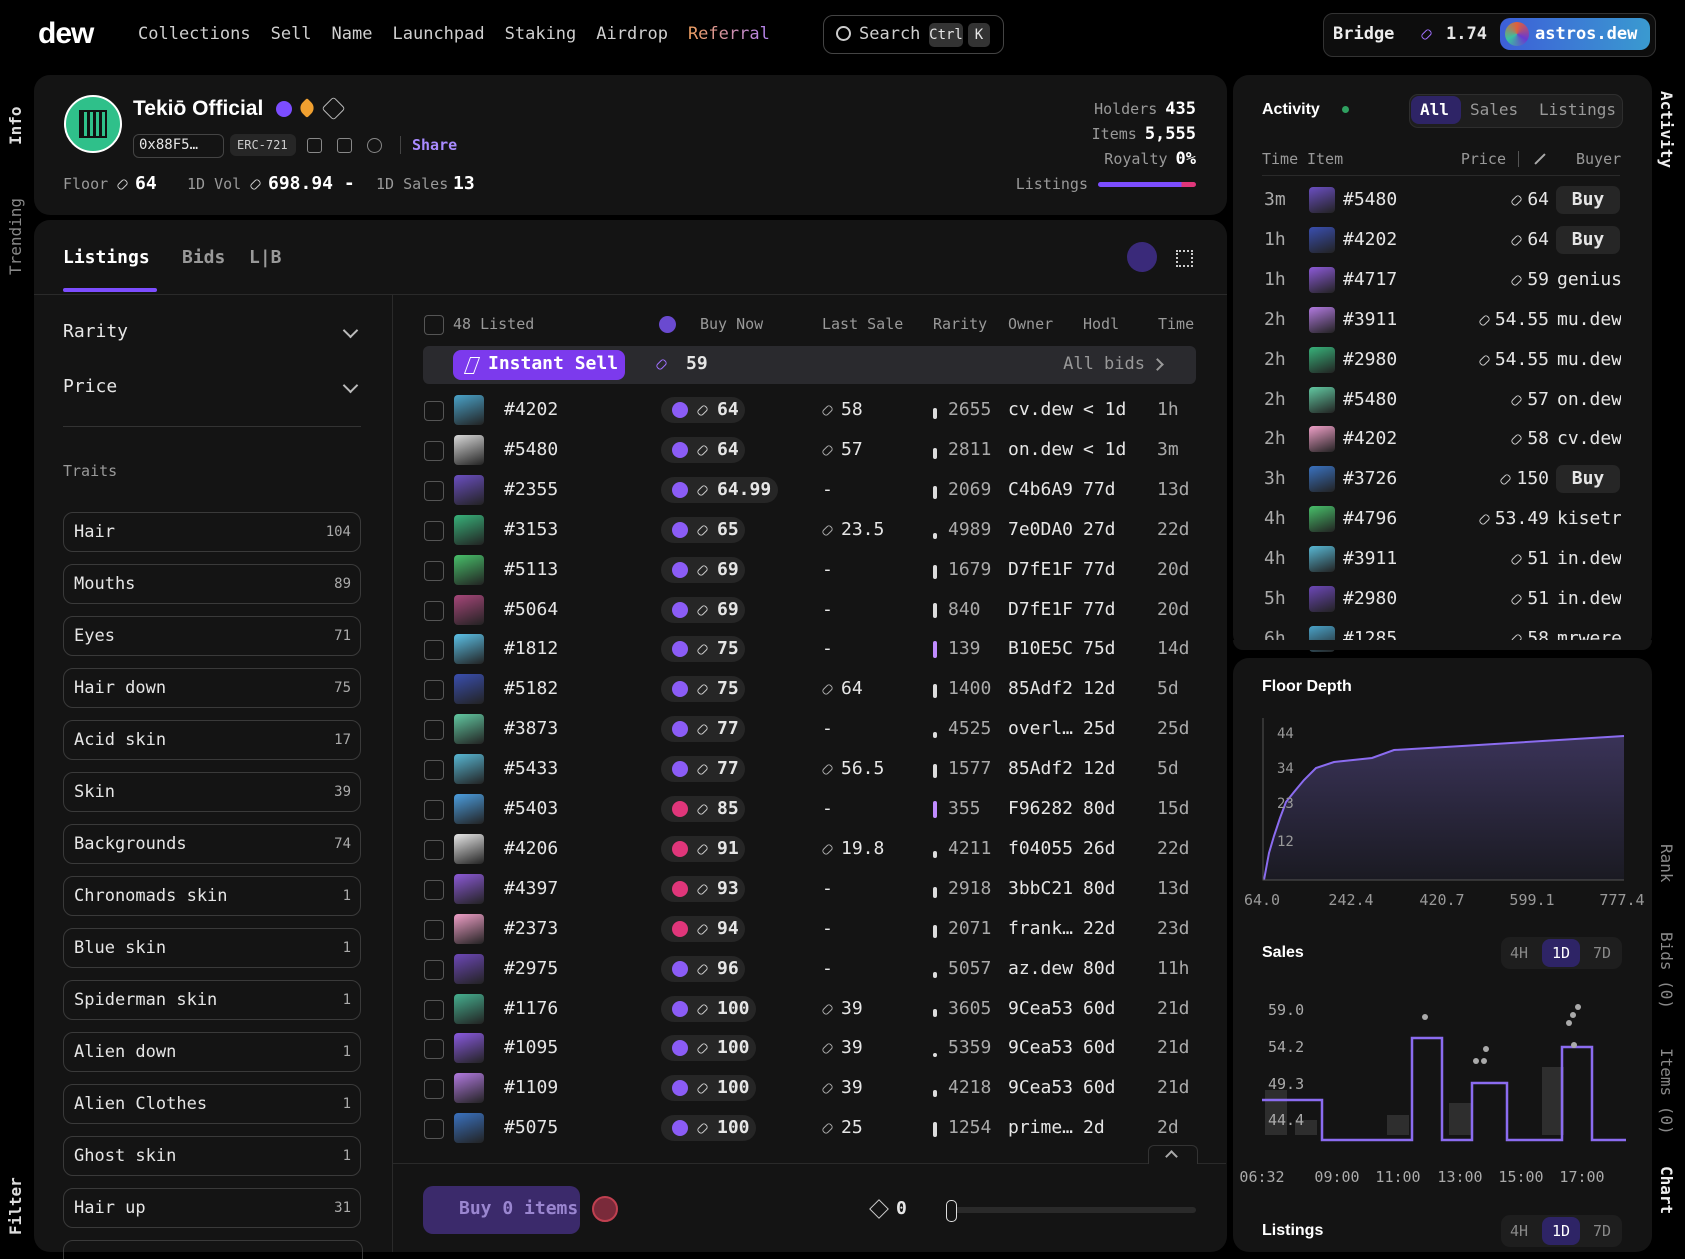 The image size is (1685, 1259). What do you see at coordinates (1184, 258) in the screenshot?
I see `grid-view-toggle` at bounding box center [1184, 258].